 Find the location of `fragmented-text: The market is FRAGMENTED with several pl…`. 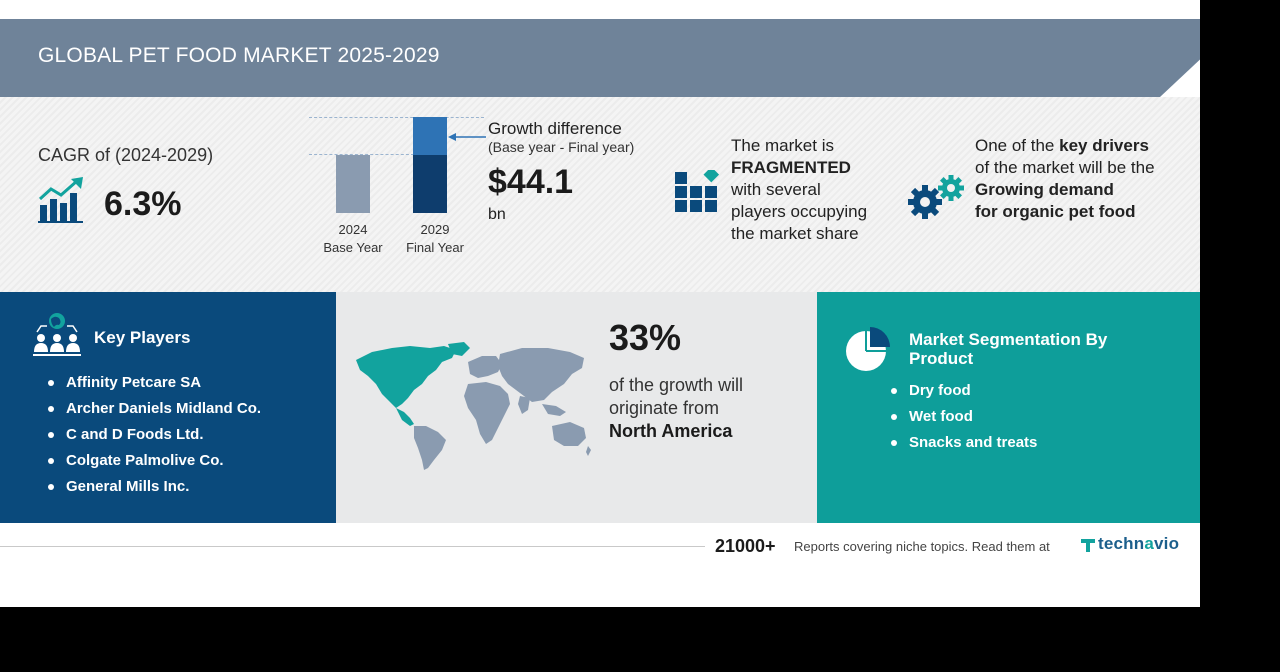

fragmented-text: The market is FRAGMENTED with several pl… is located at coordinates (816, 190).